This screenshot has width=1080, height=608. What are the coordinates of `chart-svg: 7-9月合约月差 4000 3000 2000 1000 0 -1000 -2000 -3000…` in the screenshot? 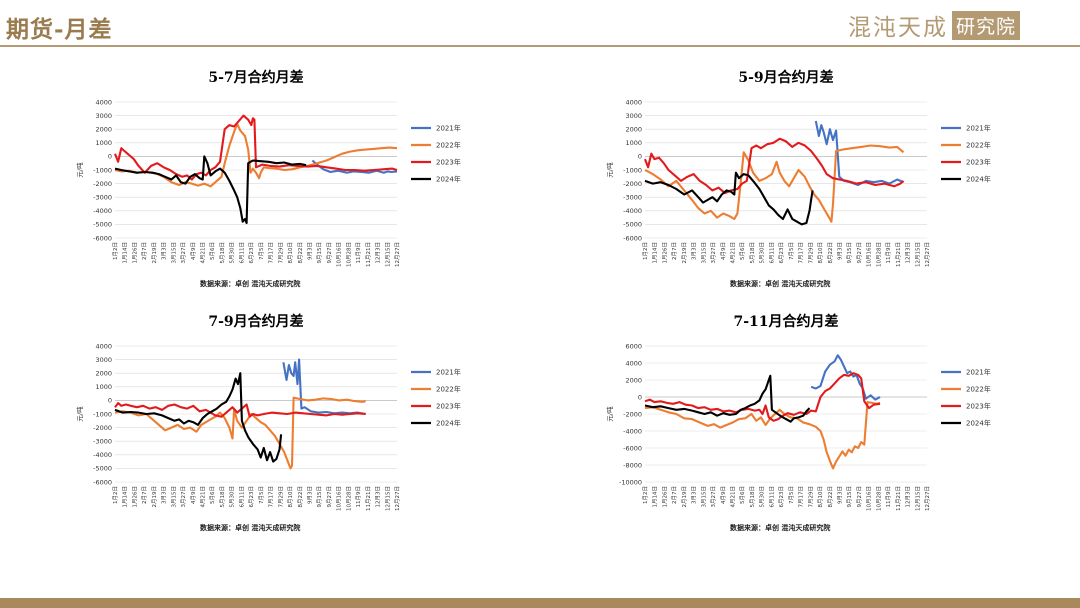 It's located at (268, 422).